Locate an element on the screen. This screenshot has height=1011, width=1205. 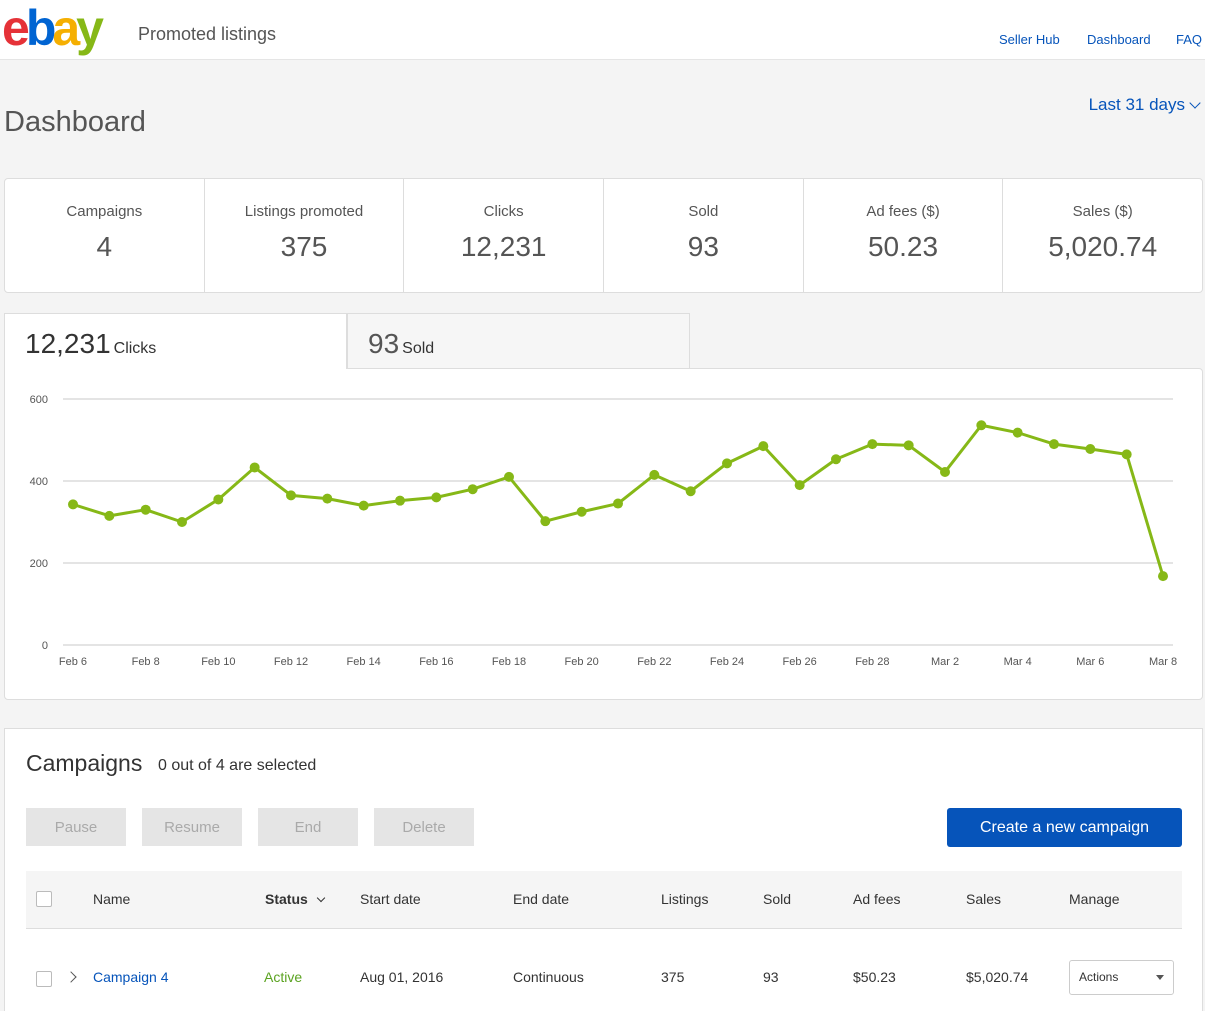
logo-letter-a: a is located at coordinates (66, 28).